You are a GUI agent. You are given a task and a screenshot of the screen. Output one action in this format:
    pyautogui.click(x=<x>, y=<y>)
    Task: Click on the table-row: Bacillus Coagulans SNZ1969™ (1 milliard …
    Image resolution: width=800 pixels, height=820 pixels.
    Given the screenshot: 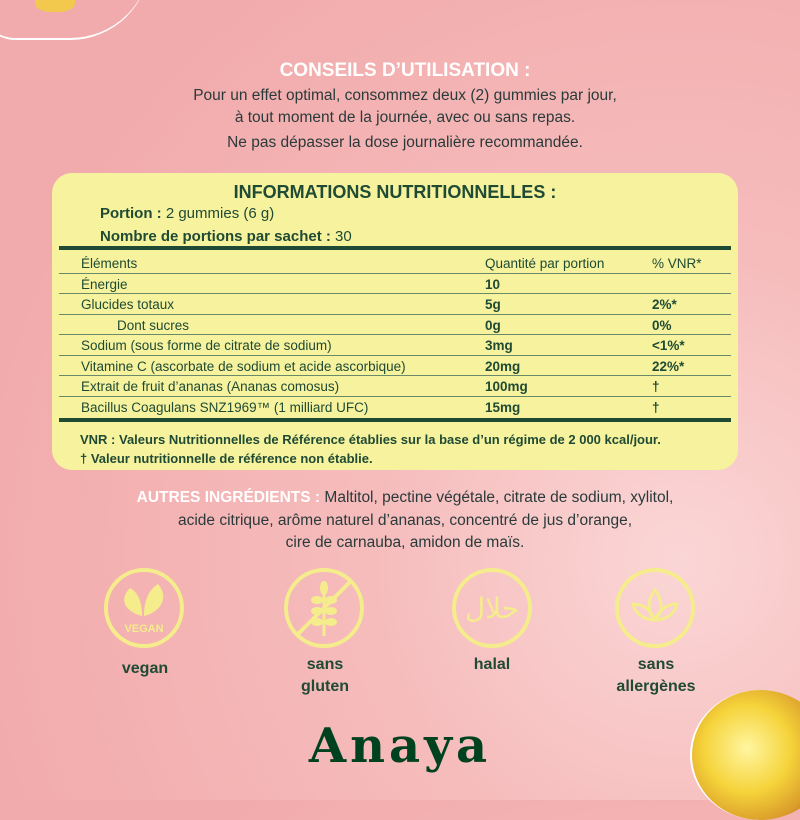 What is the action you would take?
    pyautogui.click(x=395, y=407)
    